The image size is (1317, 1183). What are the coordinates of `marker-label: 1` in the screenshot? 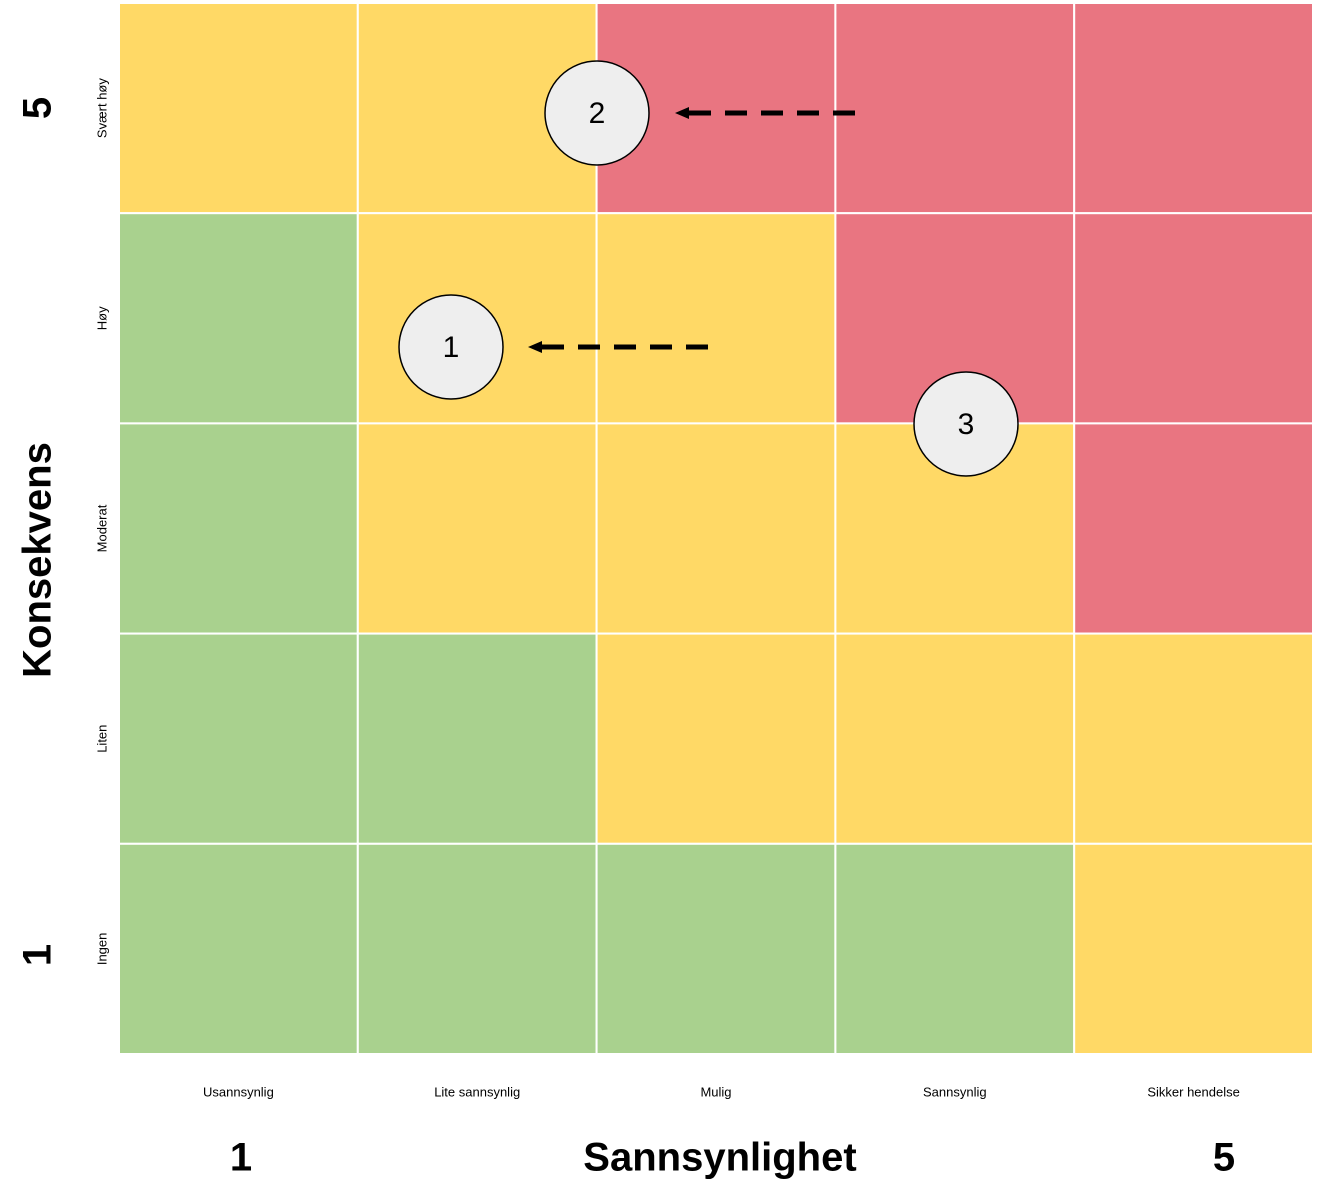 It's located at (451, 347).